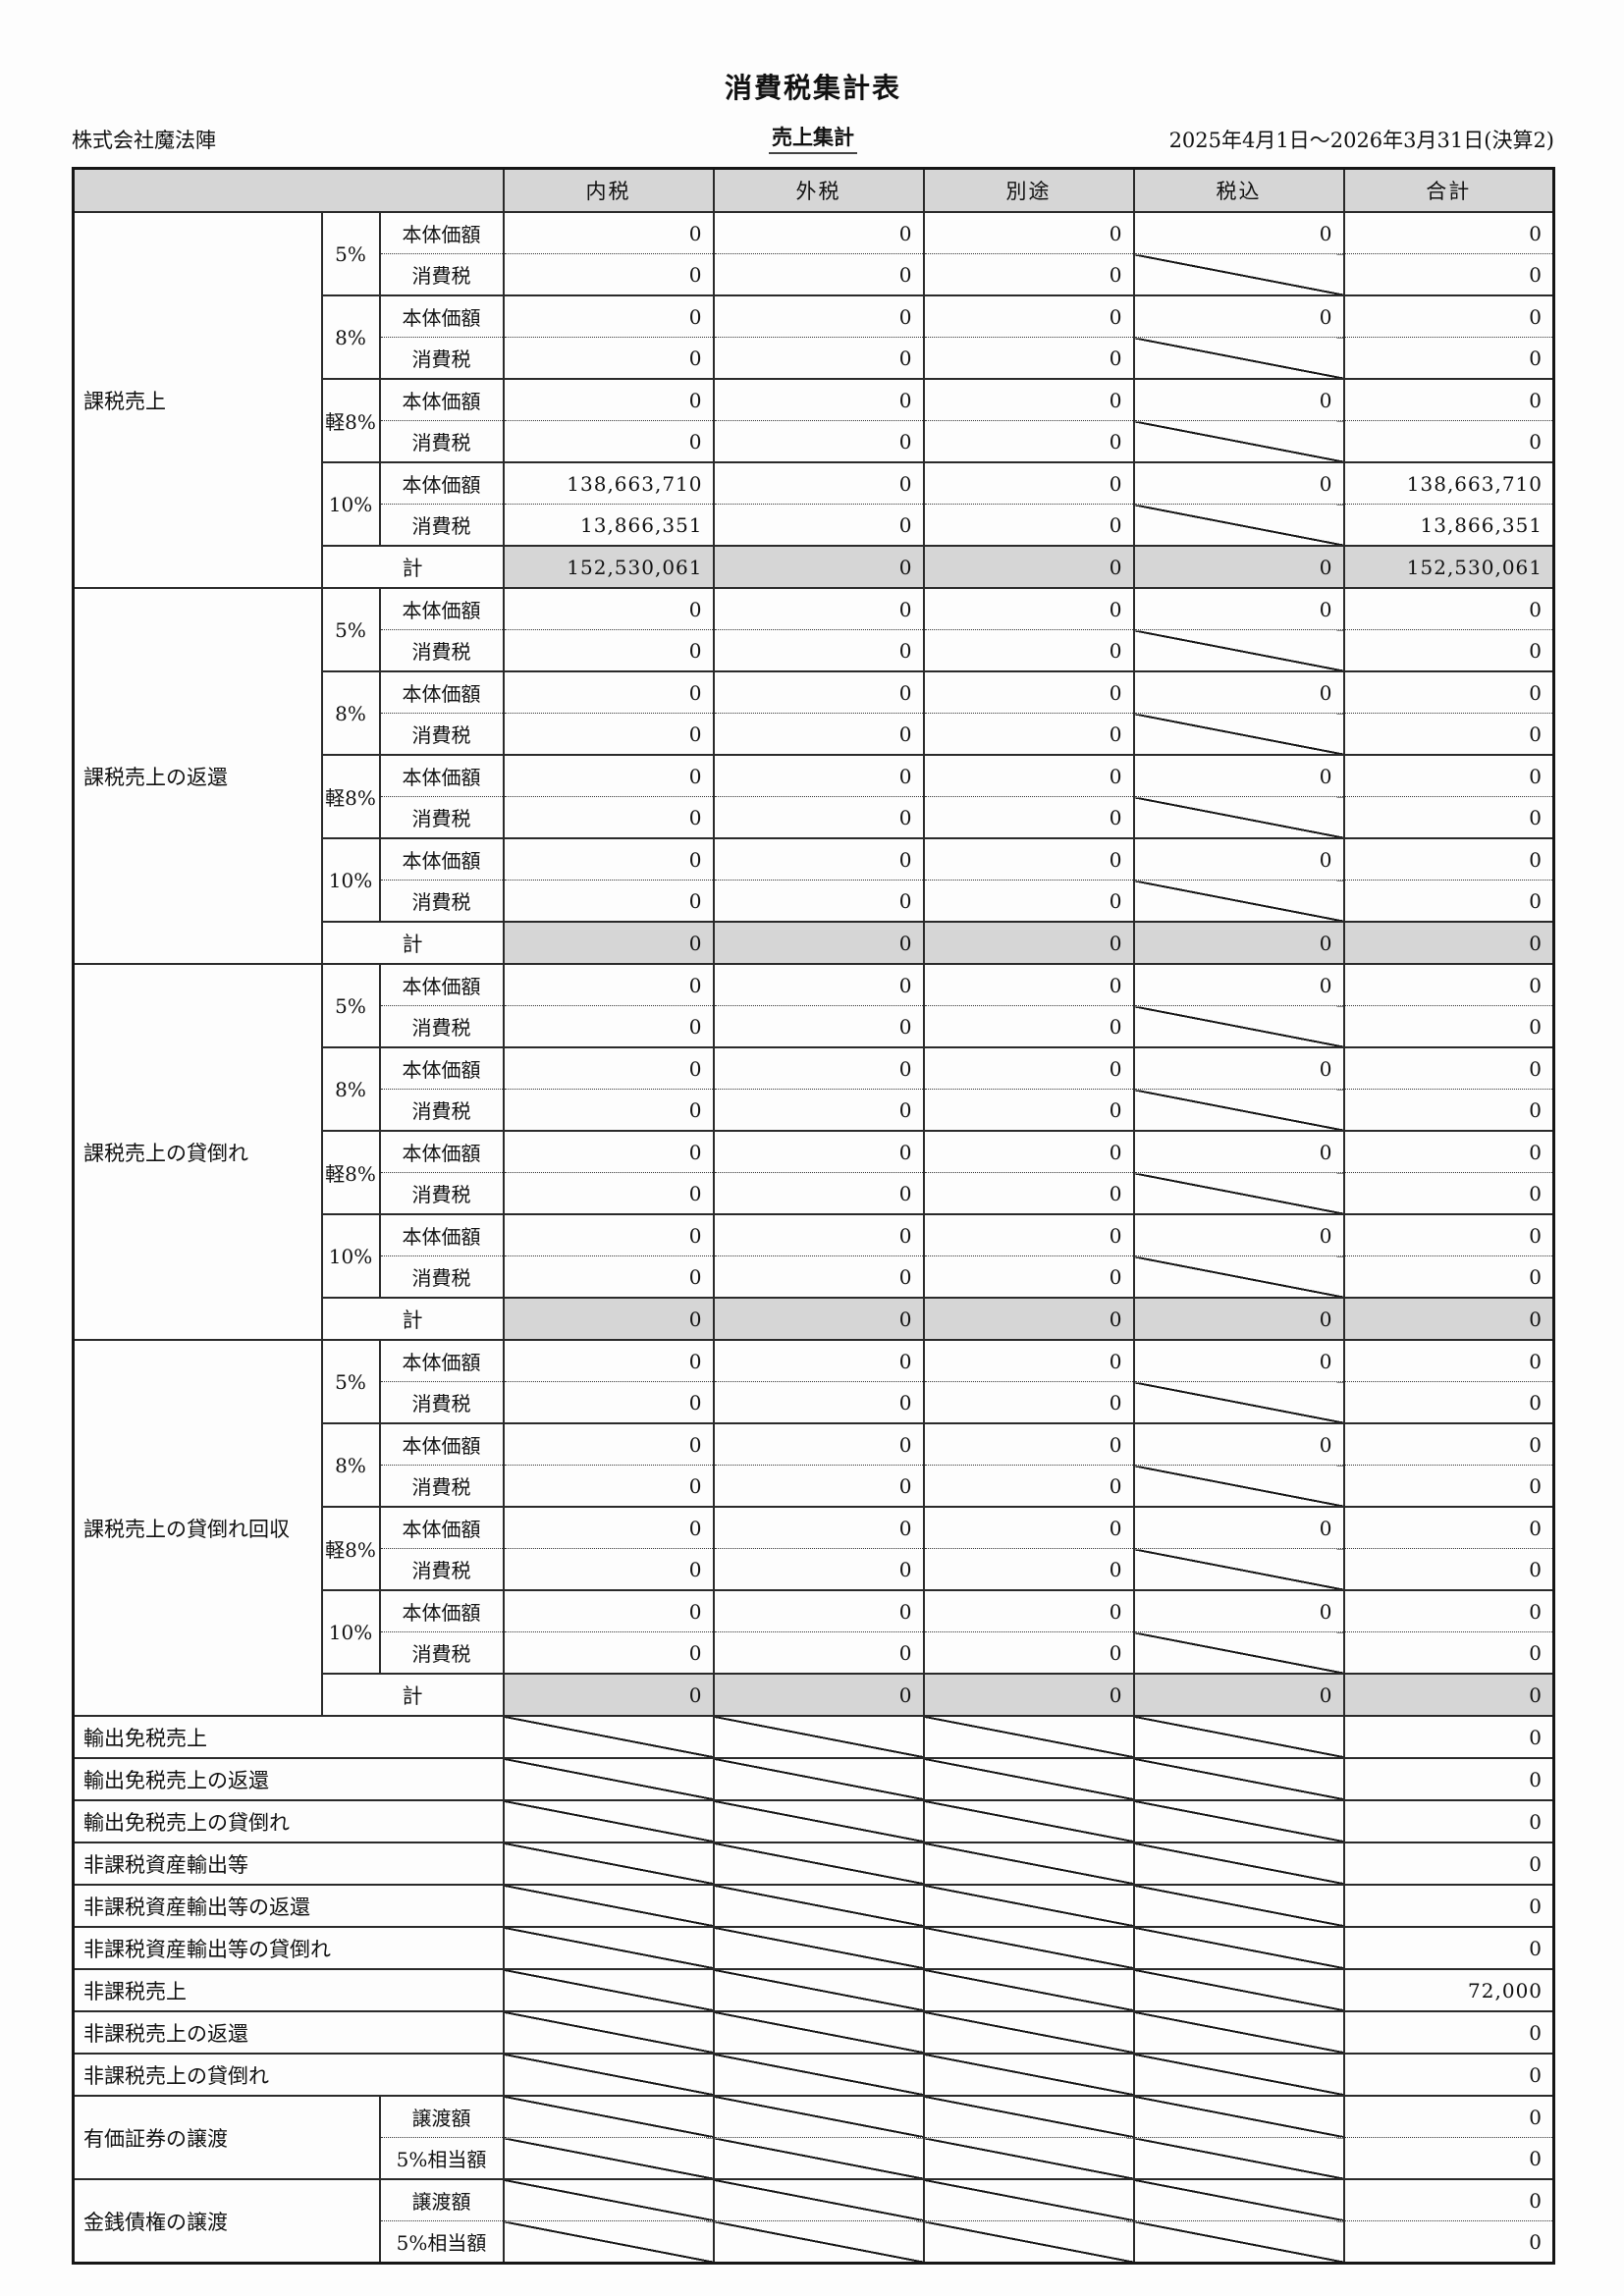 This screenshot has height=2296, width=1624. Describe the element at coordinates (813, 1821) in the screenshot. I see `table-row: 輸出免税売上の貸倒れ 0` at that location.